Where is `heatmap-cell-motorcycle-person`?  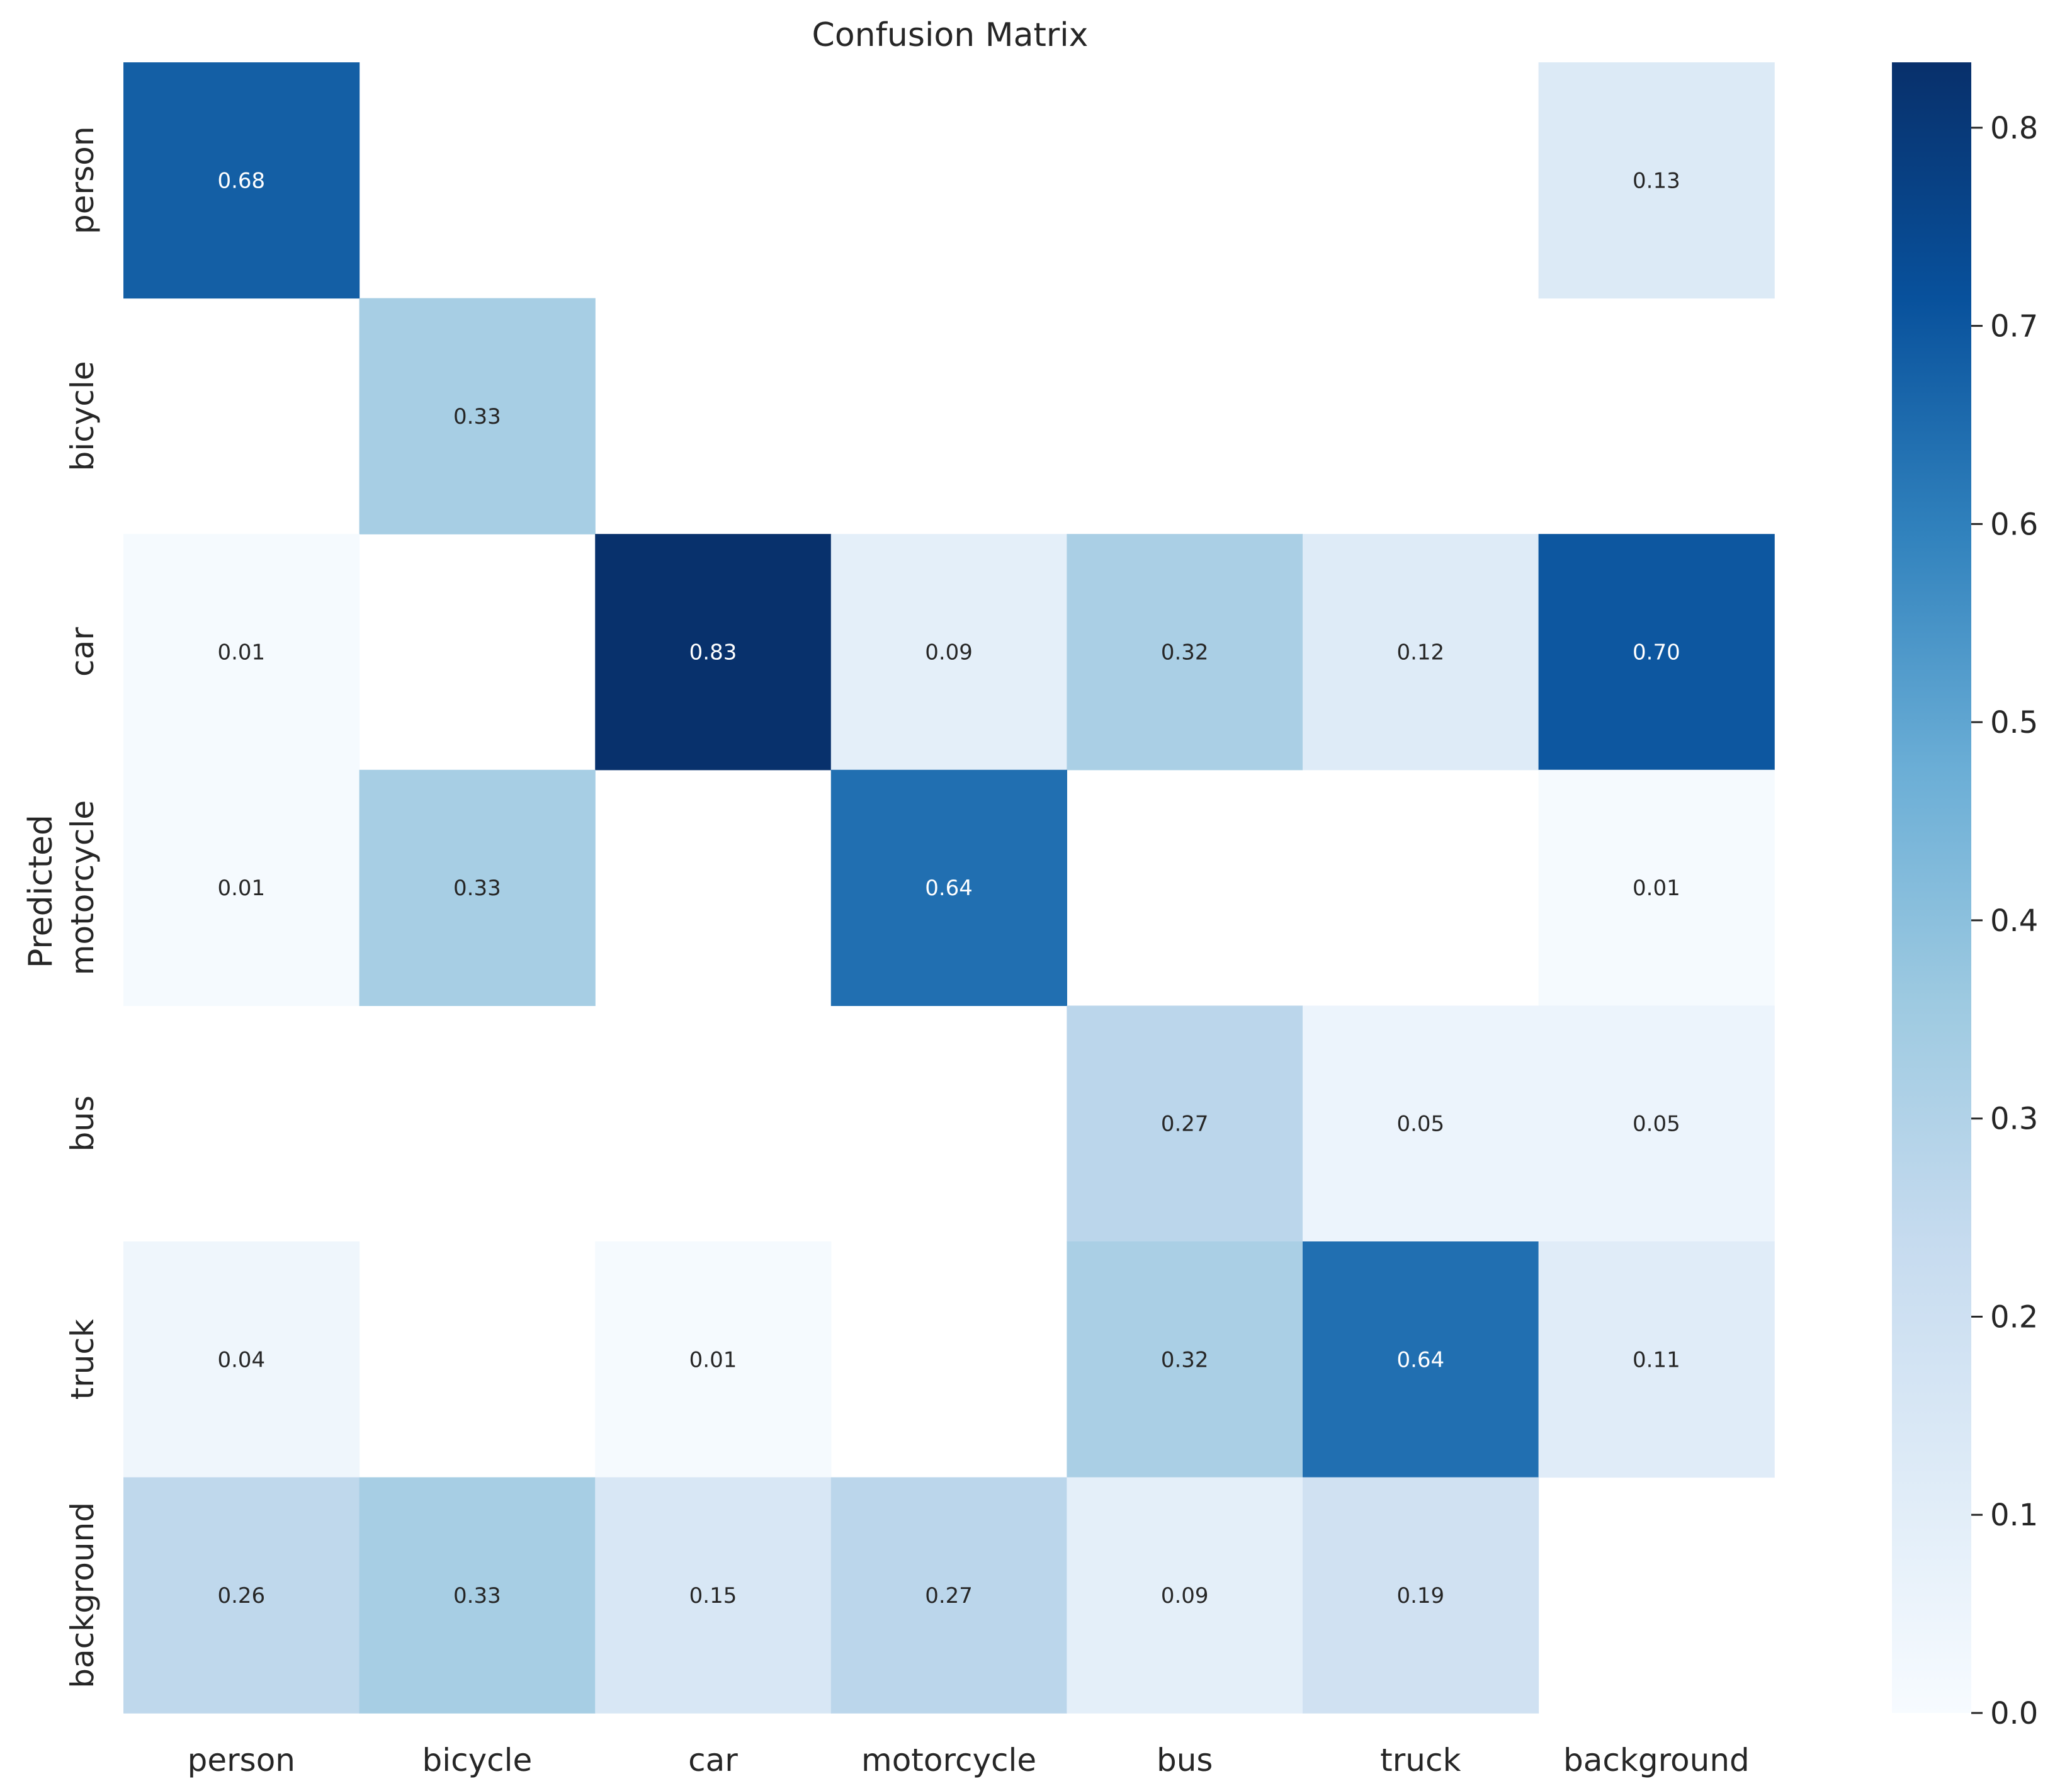
heatmap-cell-motorcycle-person is located at coordinates (241, 888).